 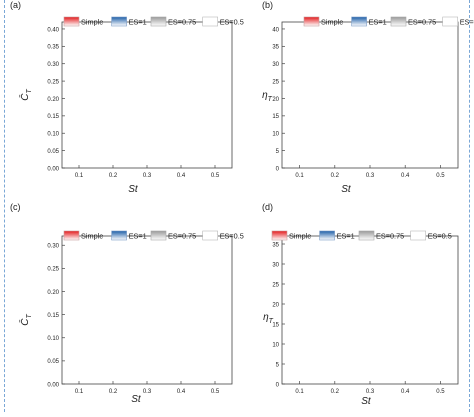 I want to click on panel-label: (c), so click(x=15, y=207).